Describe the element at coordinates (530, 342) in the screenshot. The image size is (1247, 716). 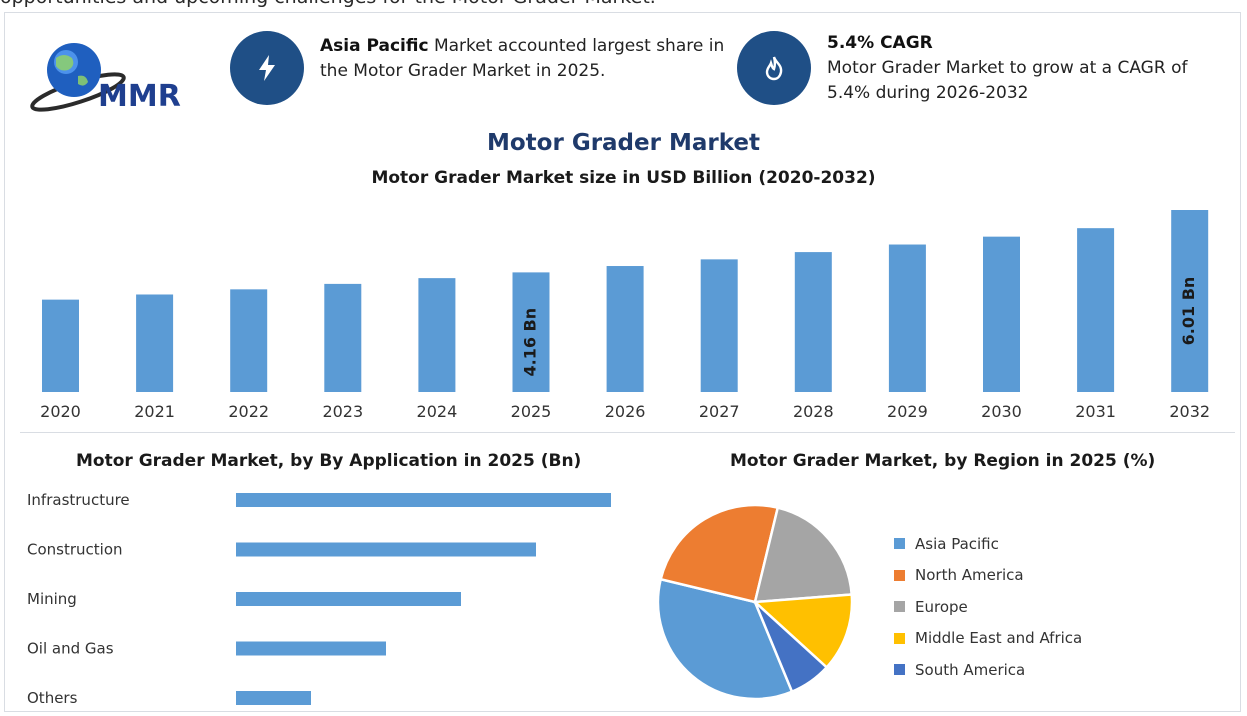
I see `data-label-2025: 4.16 Bn` at that location.